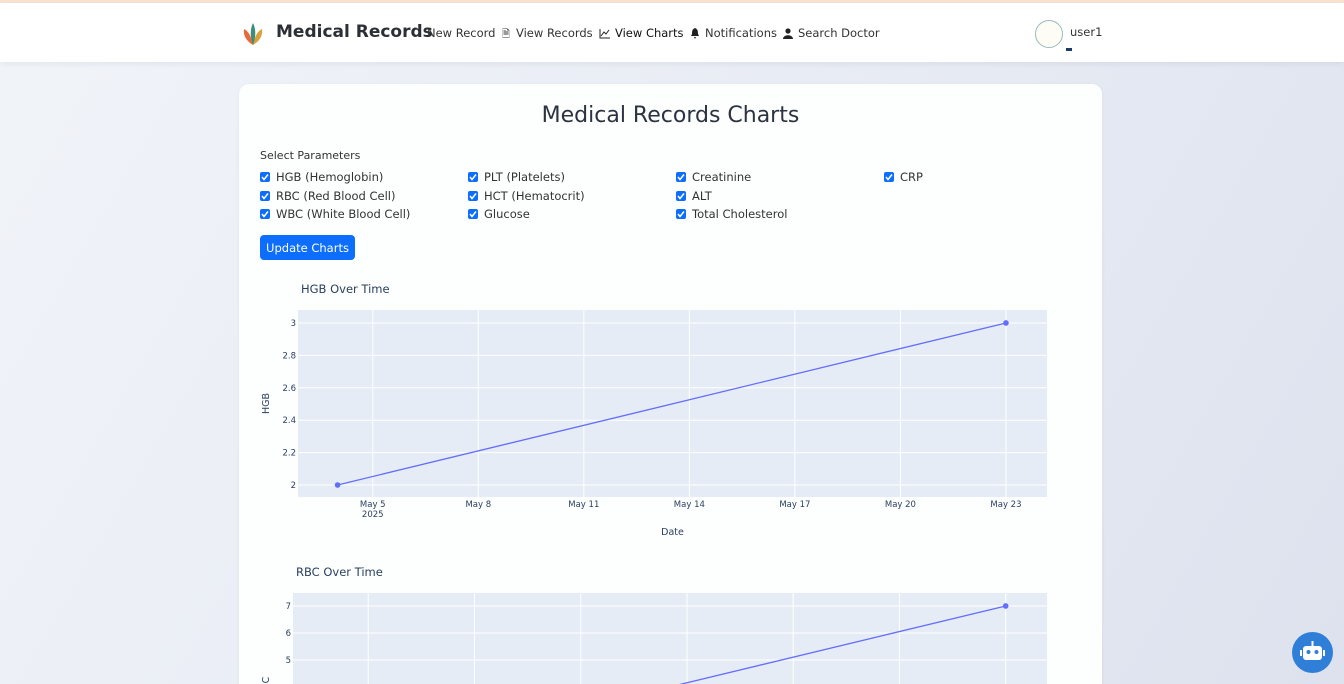 This screenshot has height=684, width=1344. What do you see at coordinates (839, 33) in the screenshot?
I see `nav-link: Search Doctor` at bounding box center [839, 33].